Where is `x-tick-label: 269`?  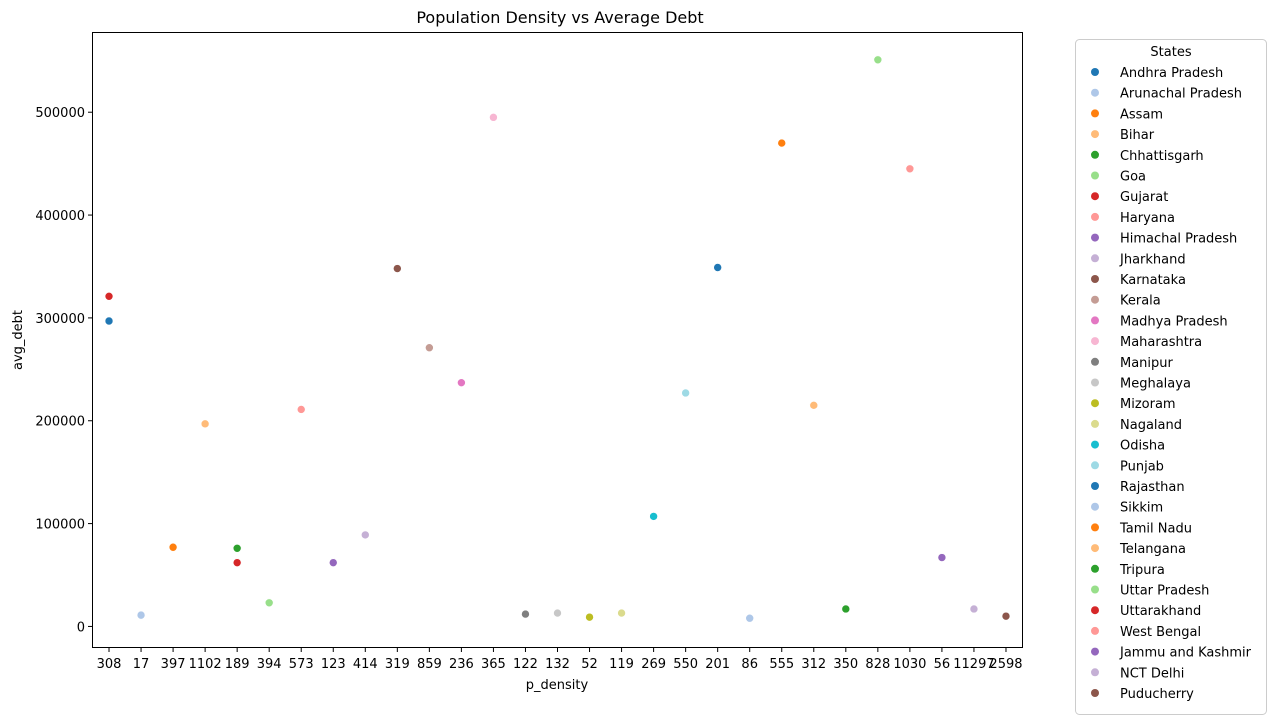
x-tick-label: 269 is located at coordinates (653, 664).